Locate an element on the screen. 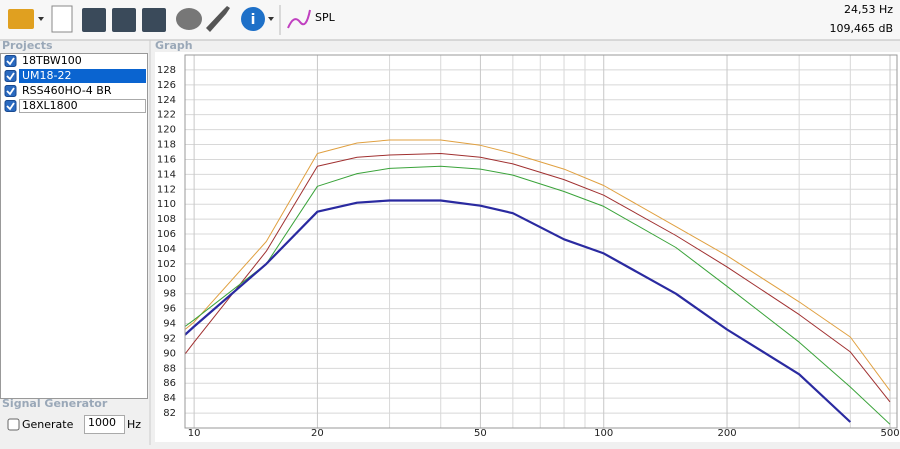  y-tick-label: 108 is located at coordinates (166, 219).